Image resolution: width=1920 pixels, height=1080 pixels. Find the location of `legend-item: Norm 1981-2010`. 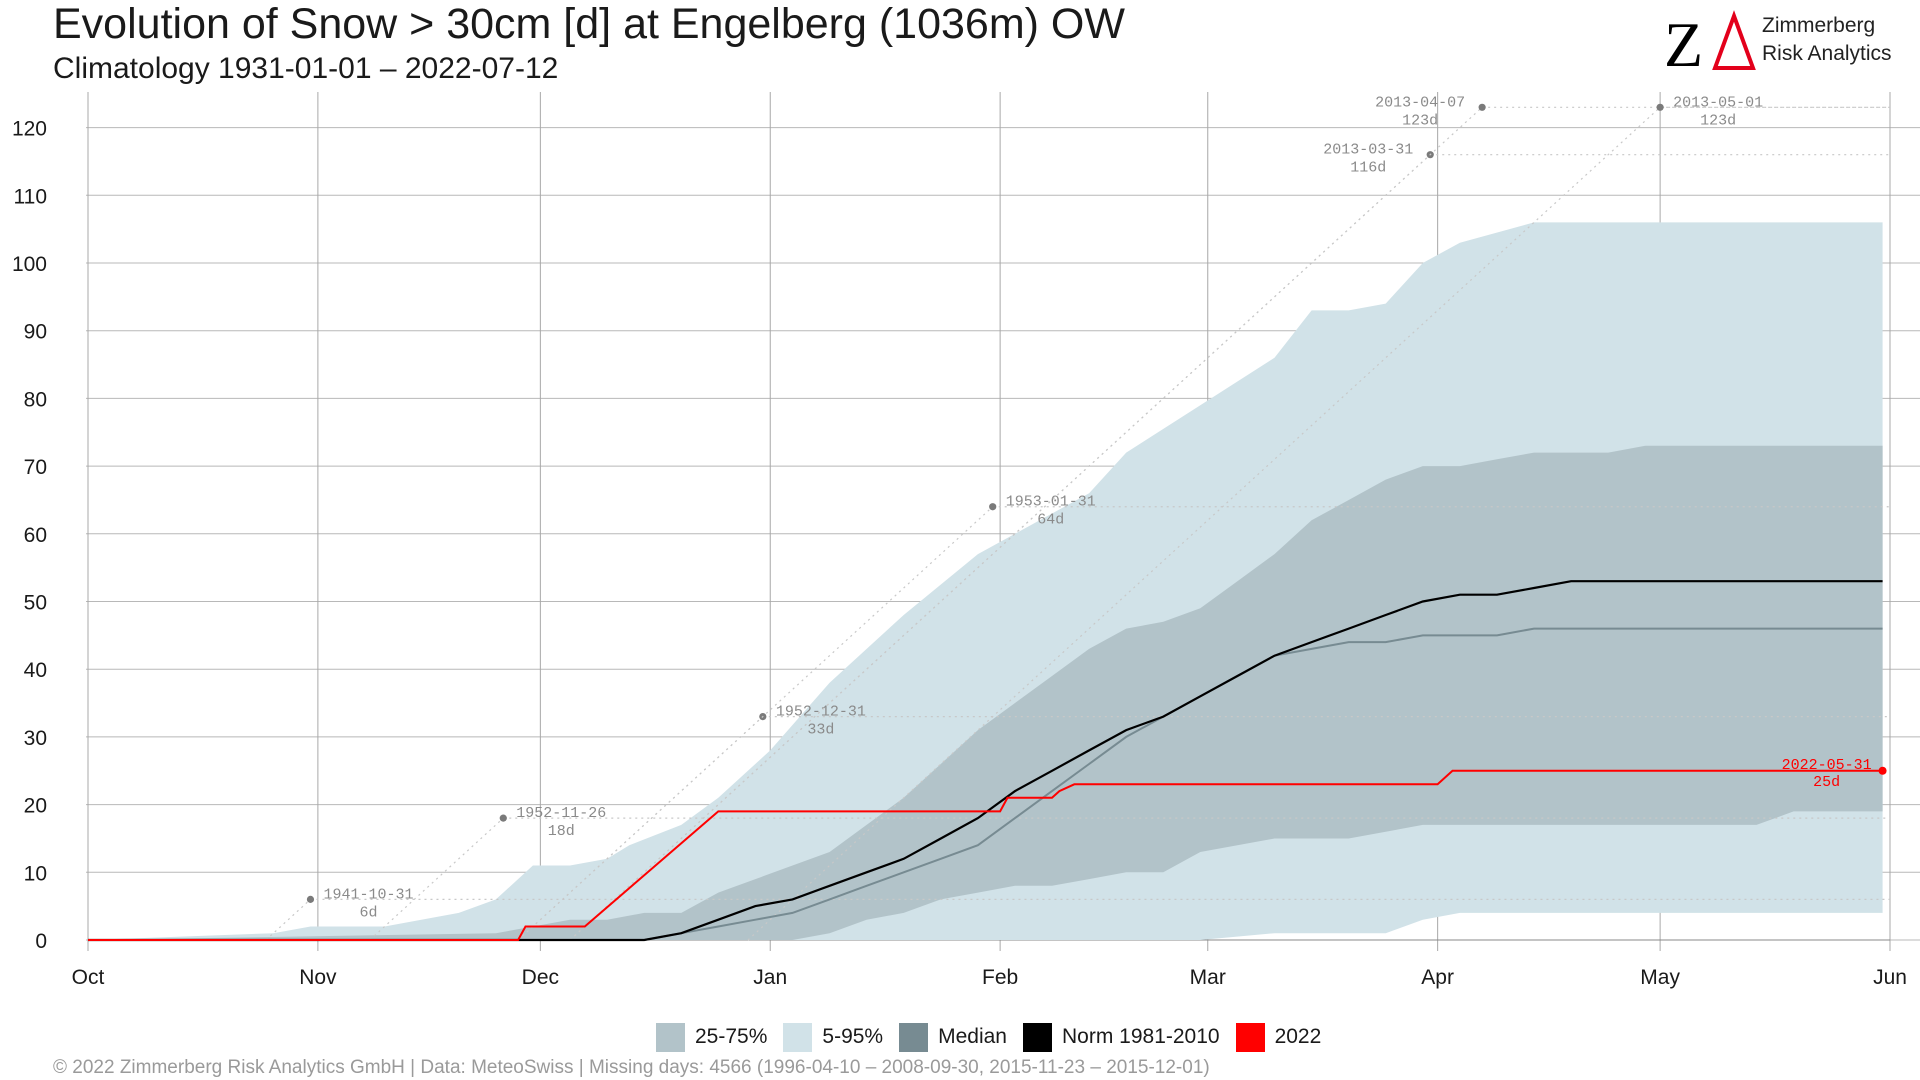

legend-item: Norm 1981-2010 is located at coordinates (1121, 1037).